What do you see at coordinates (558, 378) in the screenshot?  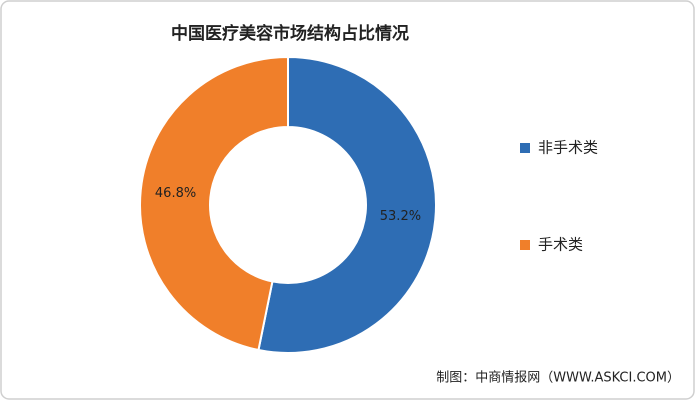 I see `source: 制图：中商情报网（WWW.ASKCI.COM）` at bounding box center [558, 378].